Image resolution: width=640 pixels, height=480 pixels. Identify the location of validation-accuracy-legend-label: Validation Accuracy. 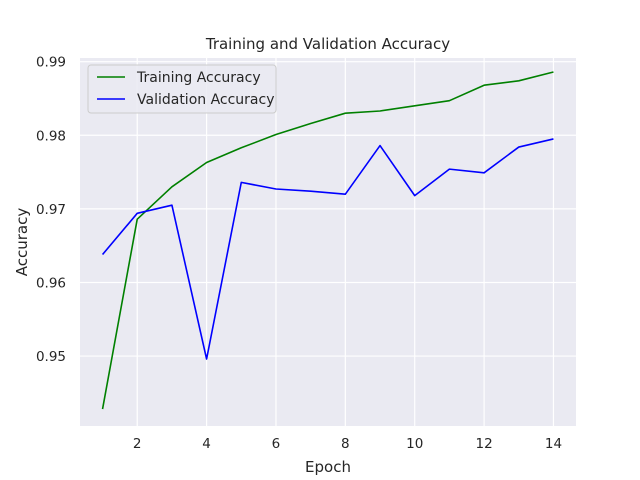
(206, 100).